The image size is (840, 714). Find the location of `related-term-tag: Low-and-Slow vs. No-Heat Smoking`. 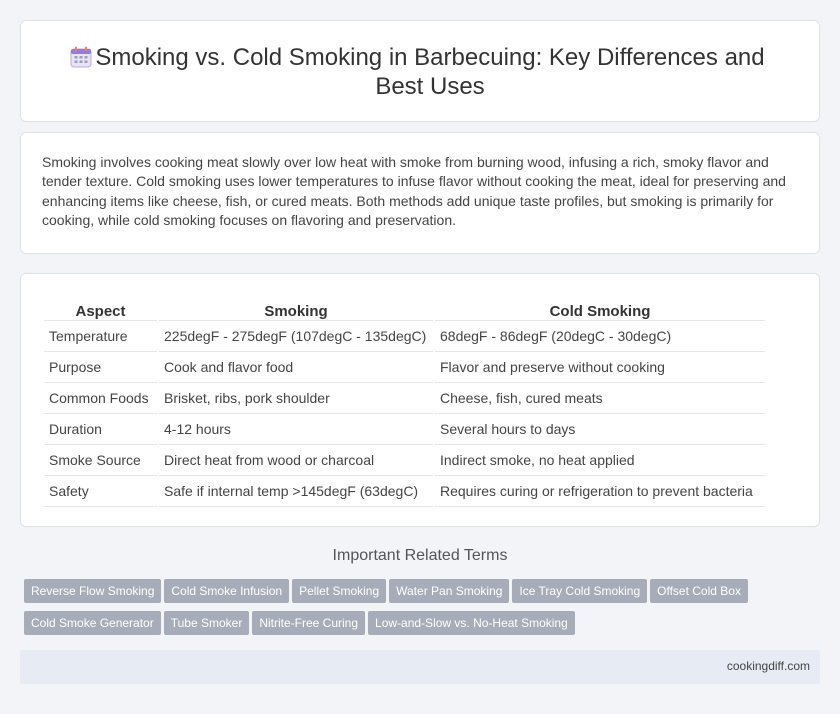

related-term-tag: Low-and-Slow vs. No-Heat Smoking is located at coordinates (471, 623).